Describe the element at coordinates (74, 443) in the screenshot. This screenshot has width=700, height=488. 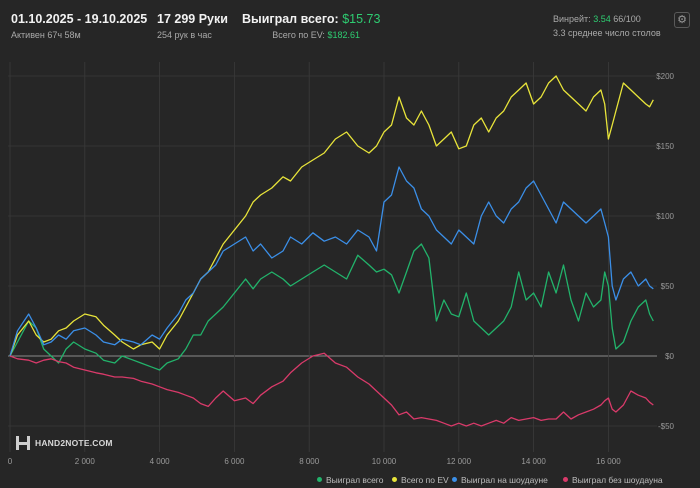
I see `hand2note-logo-text: HAND2NOTE.COM` at that location.